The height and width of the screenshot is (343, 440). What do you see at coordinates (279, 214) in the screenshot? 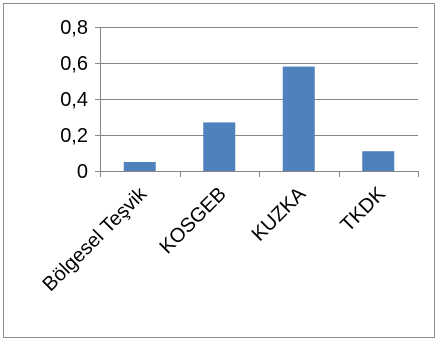
I see `x-category-label: KUZKA` at bounding box center [279, 214].